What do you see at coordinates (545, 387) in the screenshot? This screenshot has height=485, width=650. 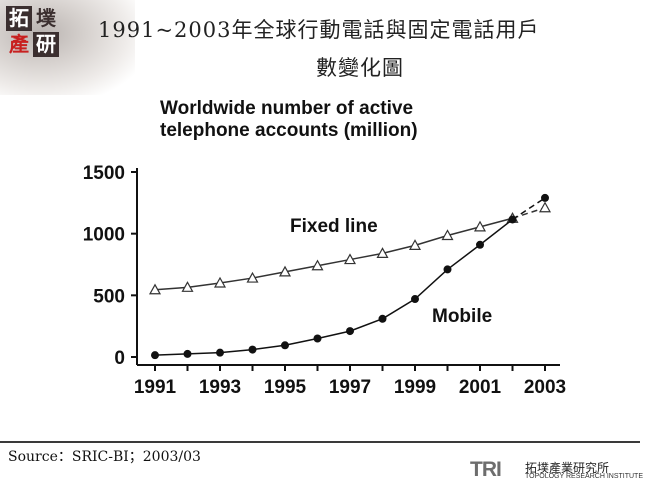 I see `x-tick-label: 2003` at bounding box center [545, 387].